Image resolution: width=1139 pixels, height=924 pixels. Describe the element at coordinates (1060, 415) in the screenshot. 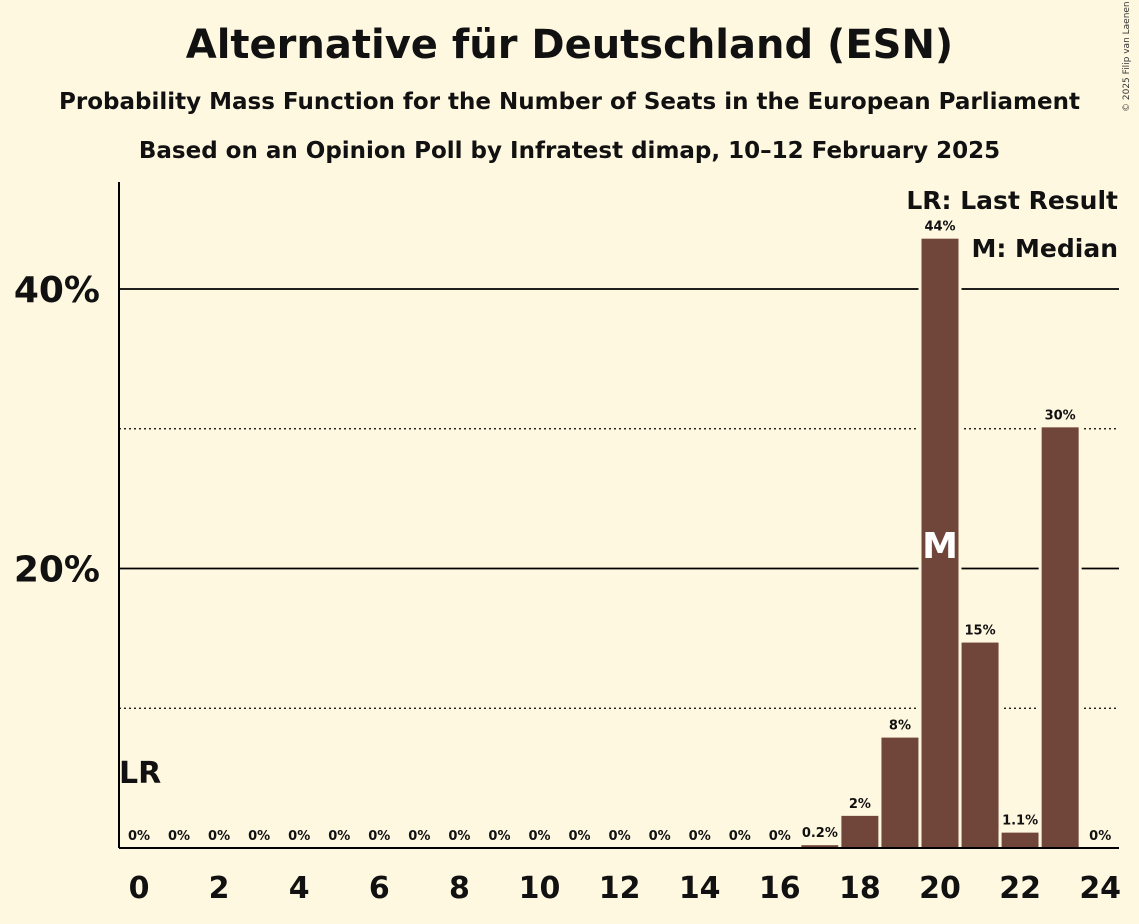

I see `value-label-seat-23: 30%` at that location.